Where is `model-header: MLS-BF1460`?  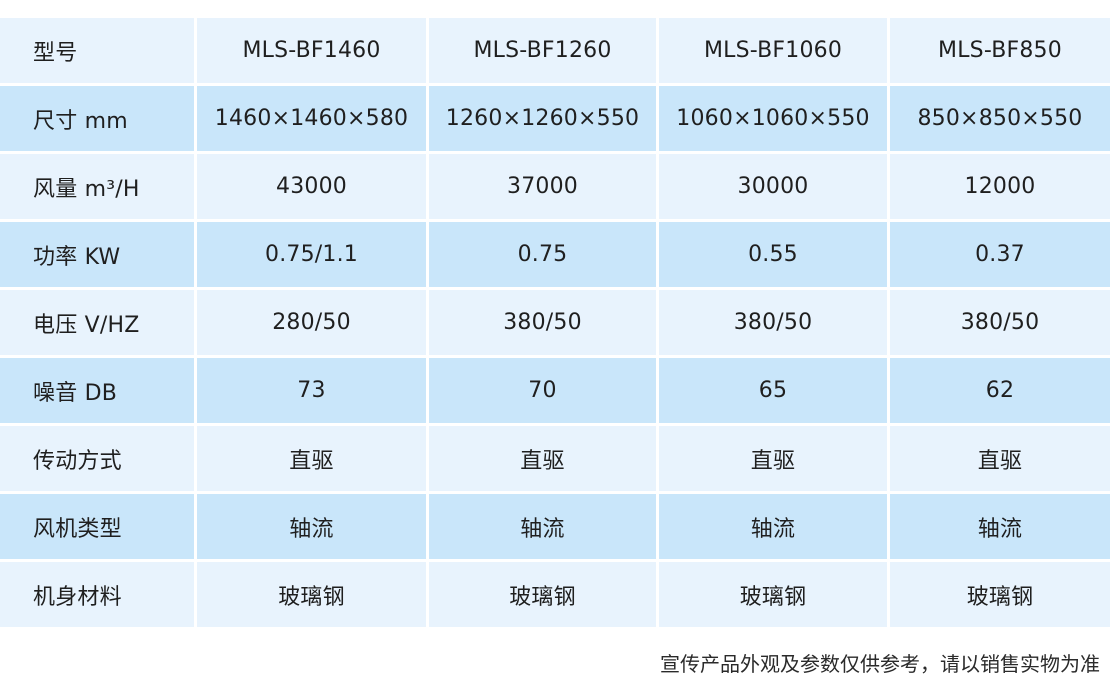 model-header: MLS-BF1460 is located at coordinates (310, 50).